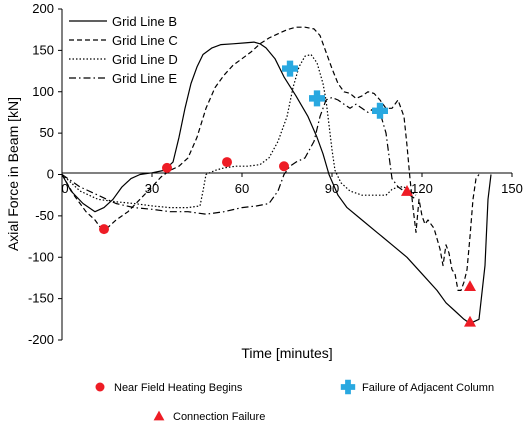 The image size is (526, 426). What do you see at coordinates (144, 78) in the screenshot?
I see `legend-label: Grid Line E` at bounding box center [144, 78].